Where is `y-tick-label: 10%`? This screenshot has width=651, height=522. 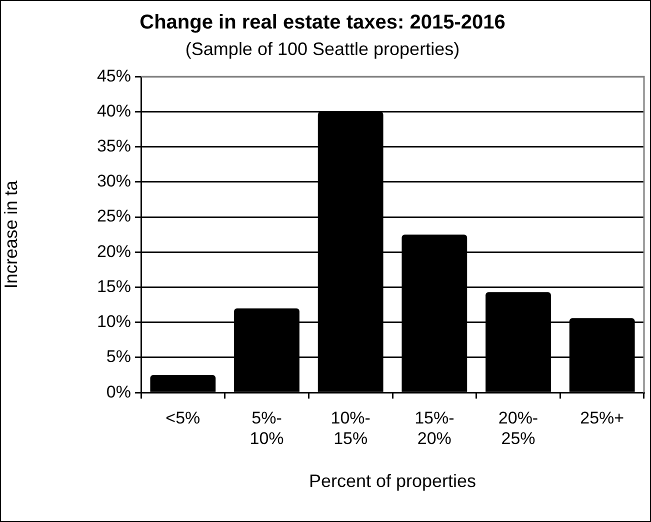
y-tick-label: 10% is located at coordinates (113, 322).